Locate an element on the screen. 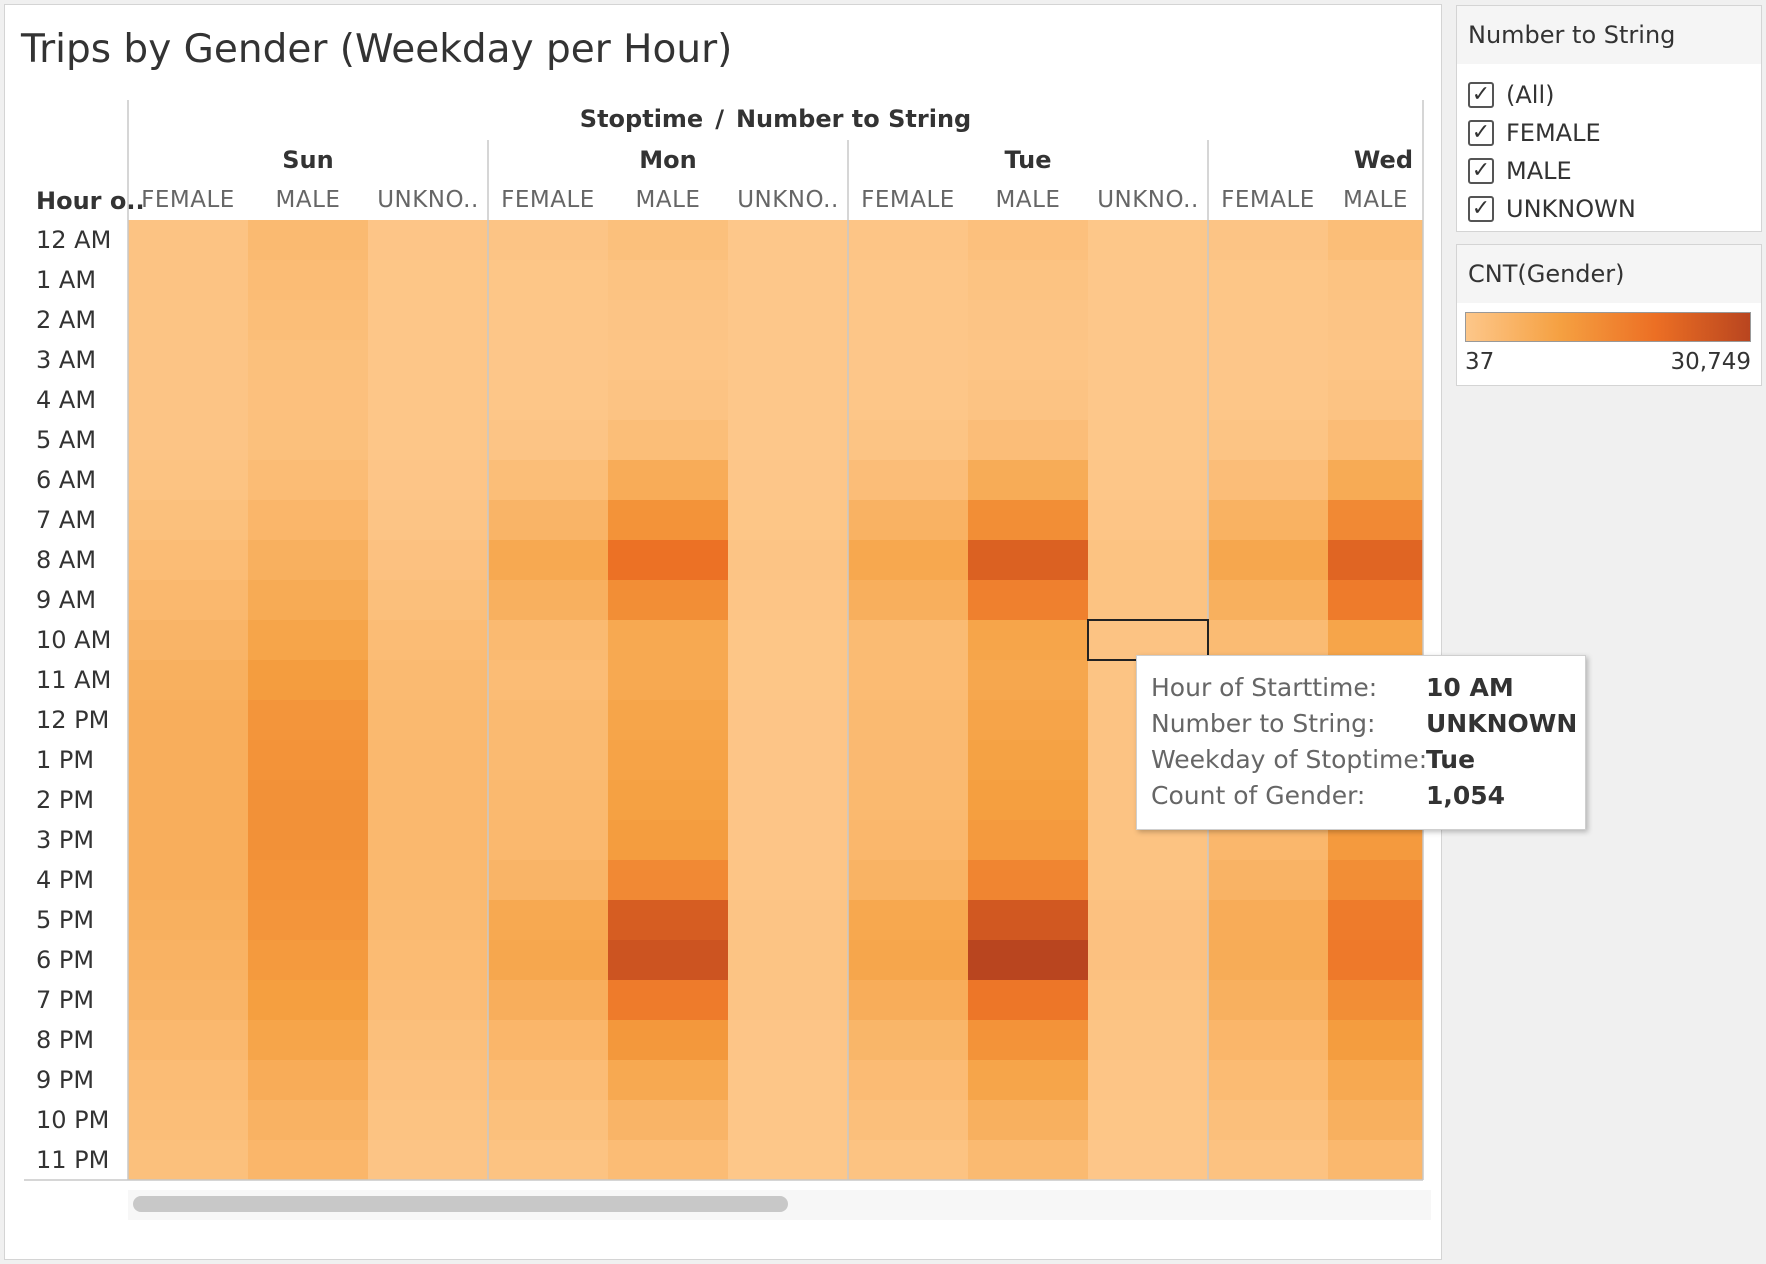 The image size is (1766, 1264). heatmap-cell-sun-female-6-pm is located at coordinates (188, 960).